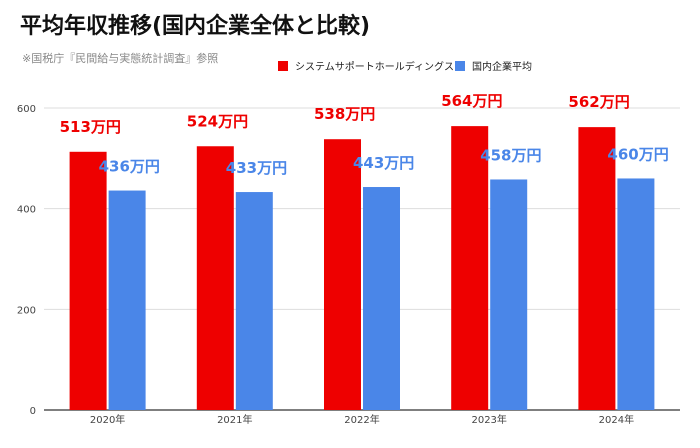  What do you see at coordinates (637, 154) in the screenshot?
I see `data-label: 460万円` at bounding box center [637, 154].